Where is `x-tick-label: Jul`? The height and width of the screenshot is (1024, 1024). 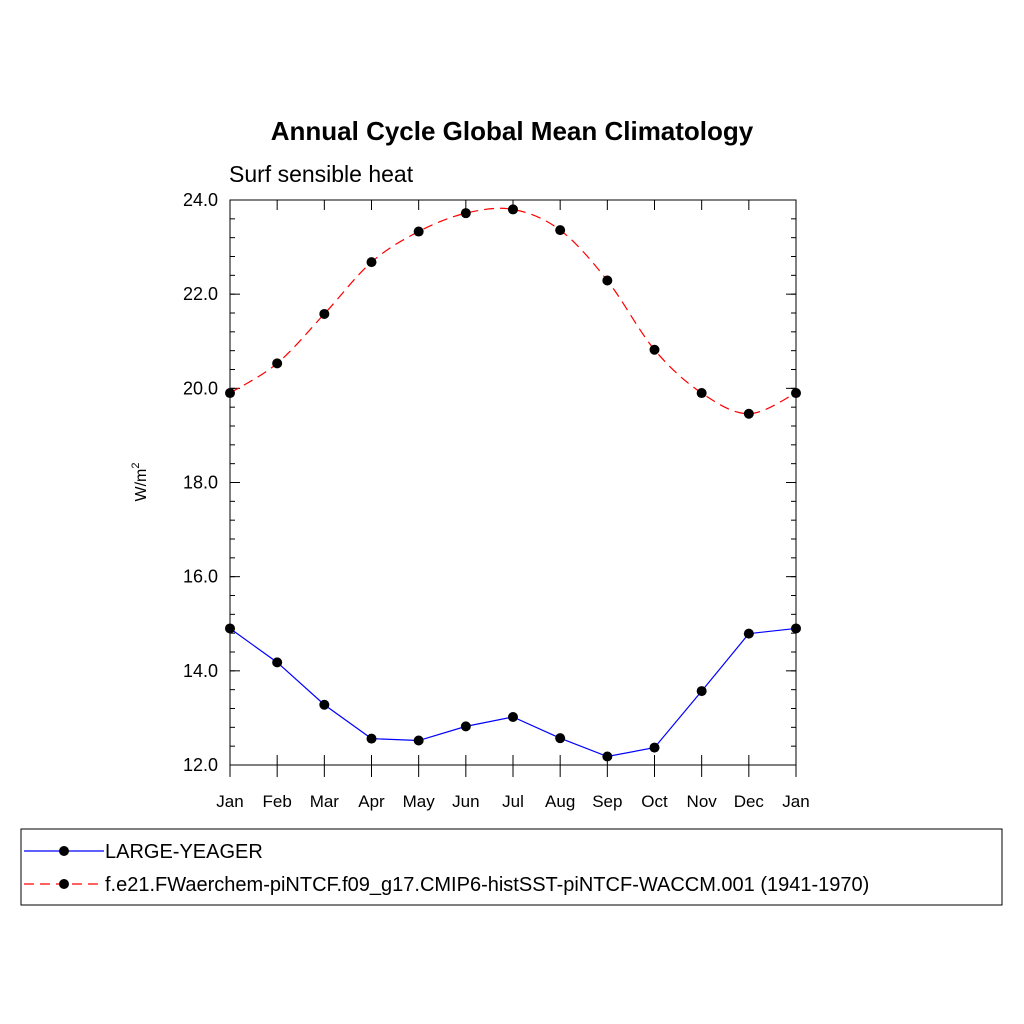 x-tick-label: Jul is located at coordinates (513, 801).